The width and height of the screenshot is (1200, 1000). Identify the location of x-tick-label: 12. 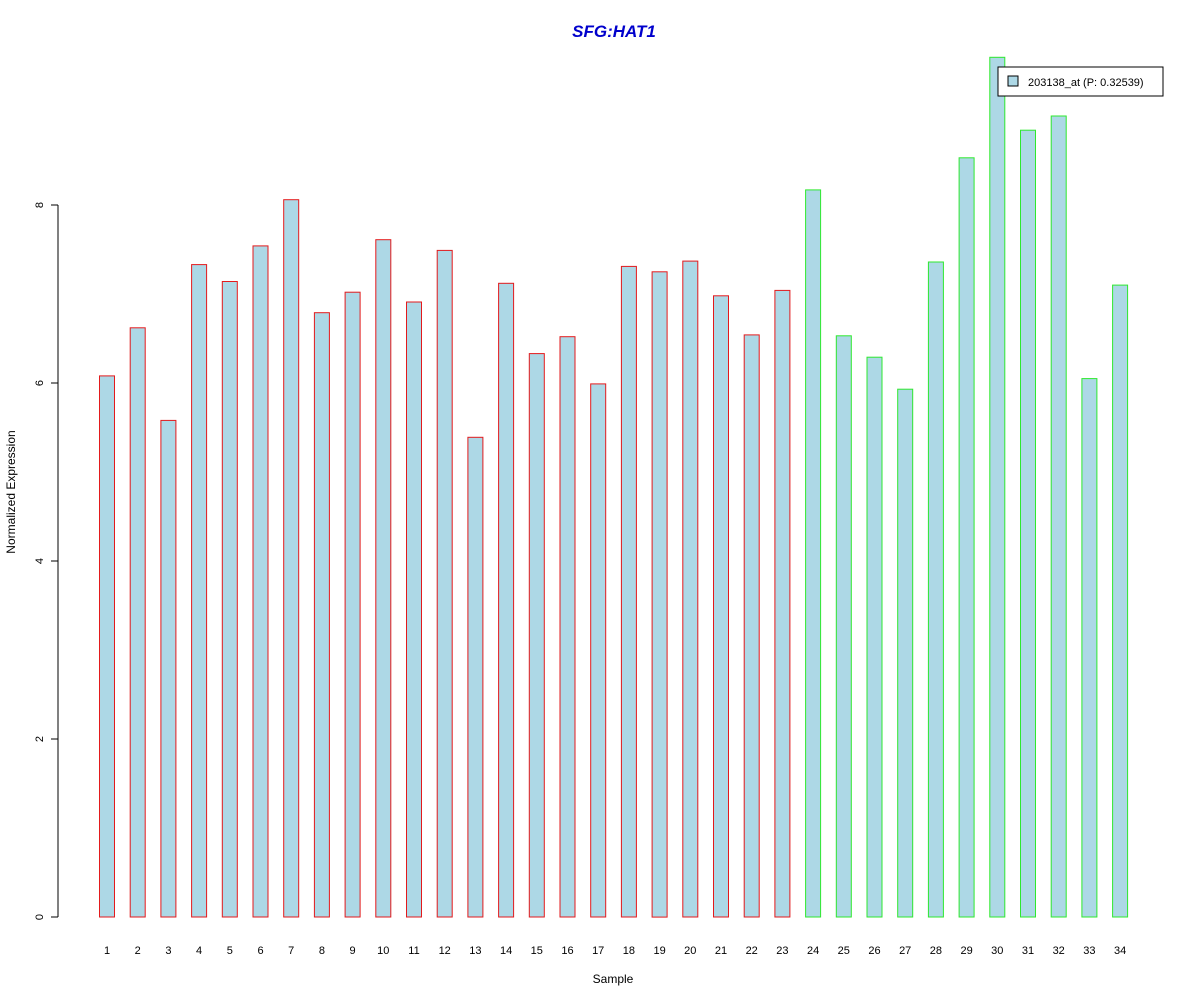
(445, 951).